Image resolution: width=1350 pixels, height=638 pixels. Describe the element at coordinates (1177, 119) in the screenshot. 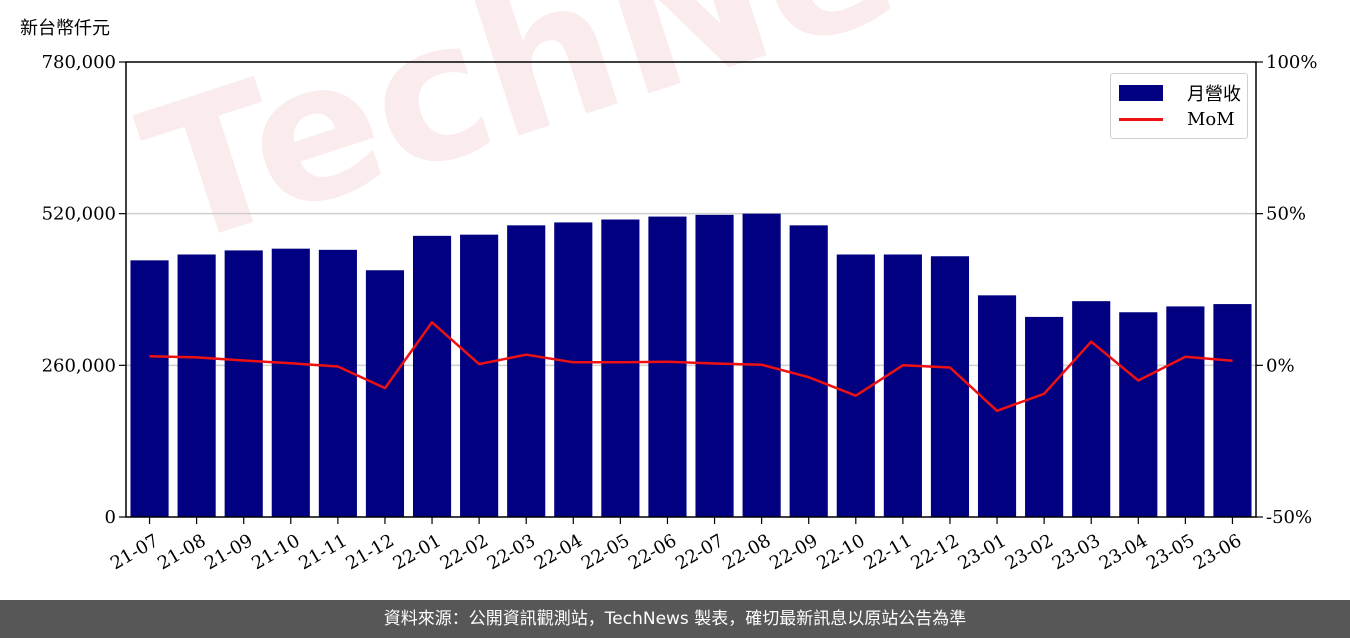

I see `legend-item-mom: MoM` at that location.